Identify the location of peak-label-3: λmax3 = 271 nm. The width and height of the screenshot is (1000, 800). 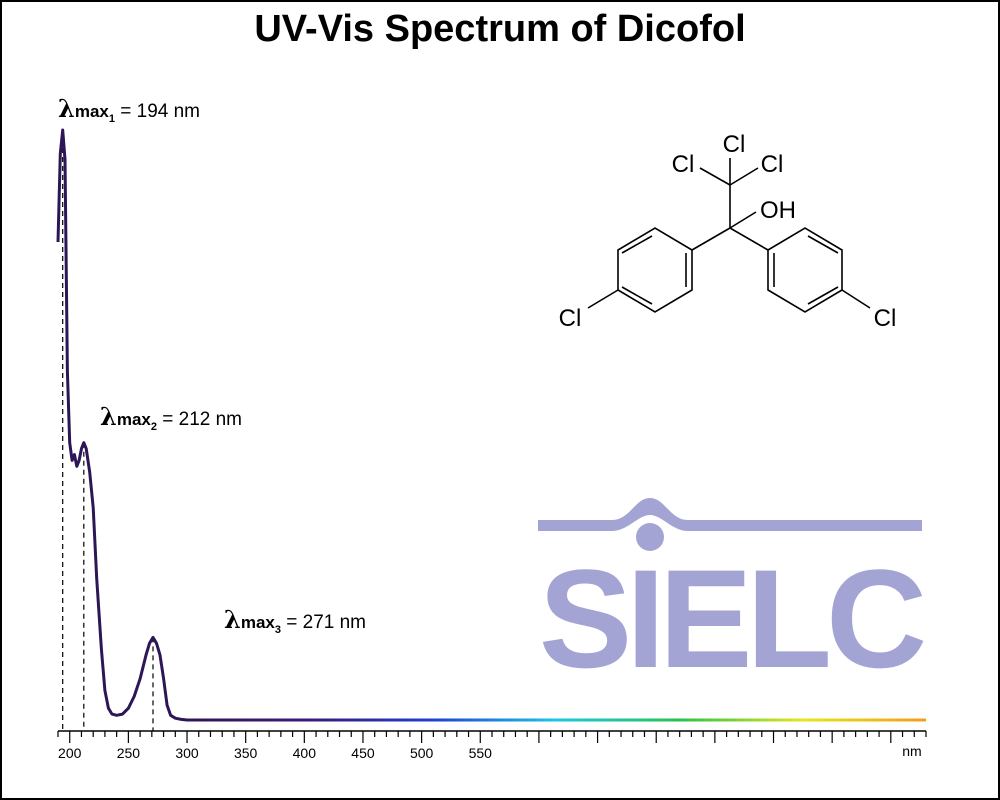
(295, 620).